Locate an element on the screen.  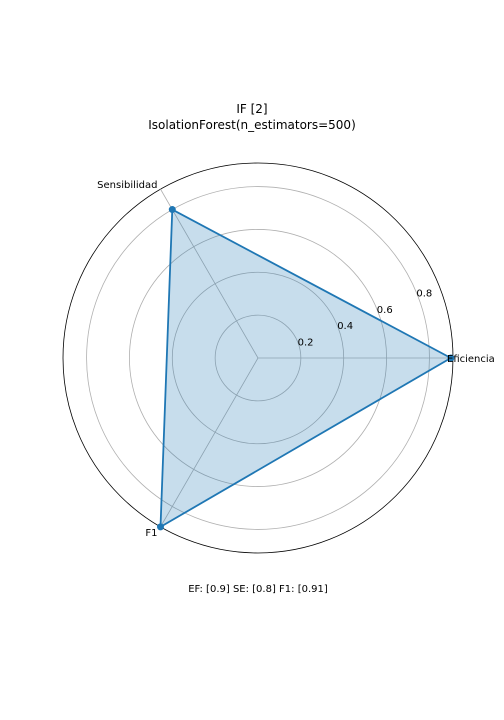
radial-tick-label: 0.6 is located at coordinates (385, 310).